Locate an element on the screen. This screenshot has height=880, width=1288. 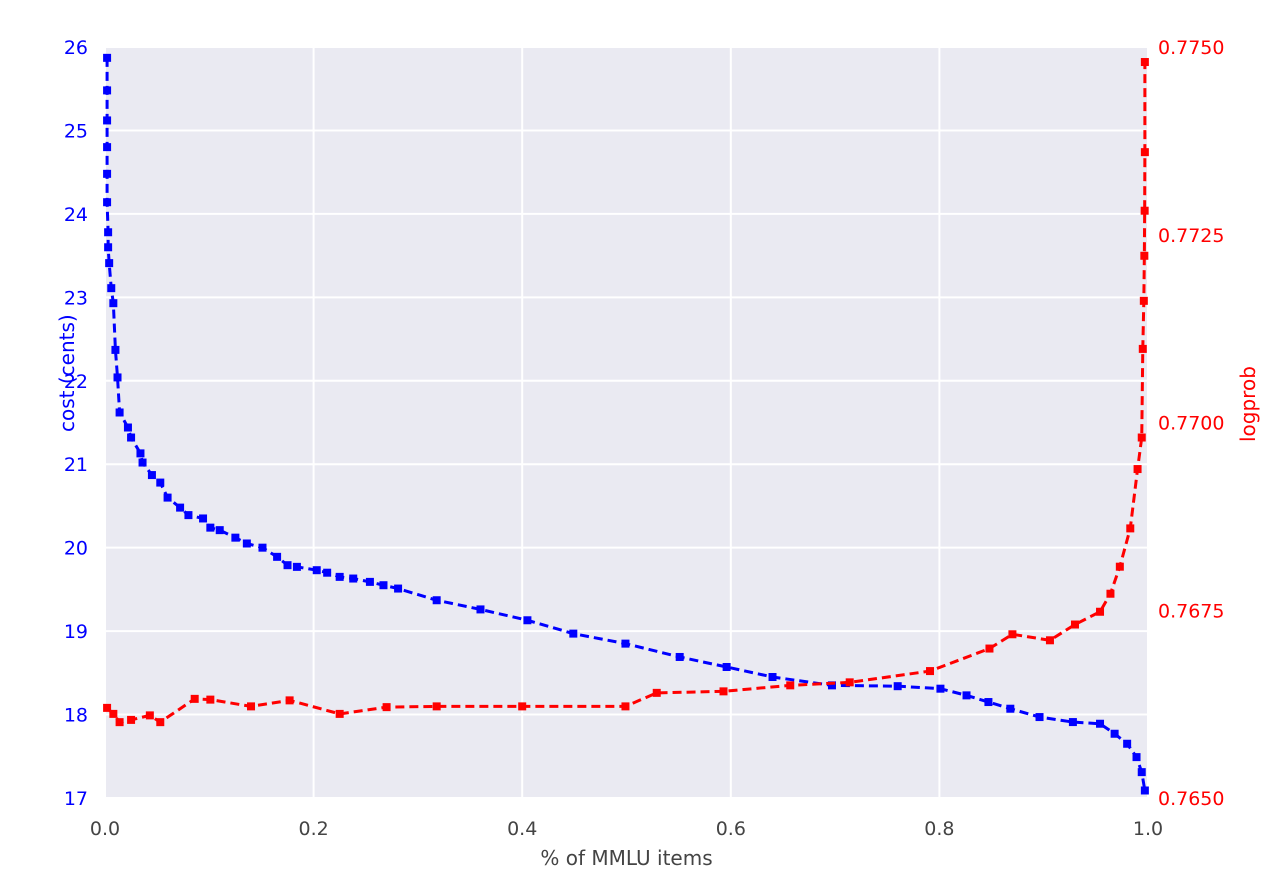
left-y-tick-label: 17 is located at coordinates (76, 799).